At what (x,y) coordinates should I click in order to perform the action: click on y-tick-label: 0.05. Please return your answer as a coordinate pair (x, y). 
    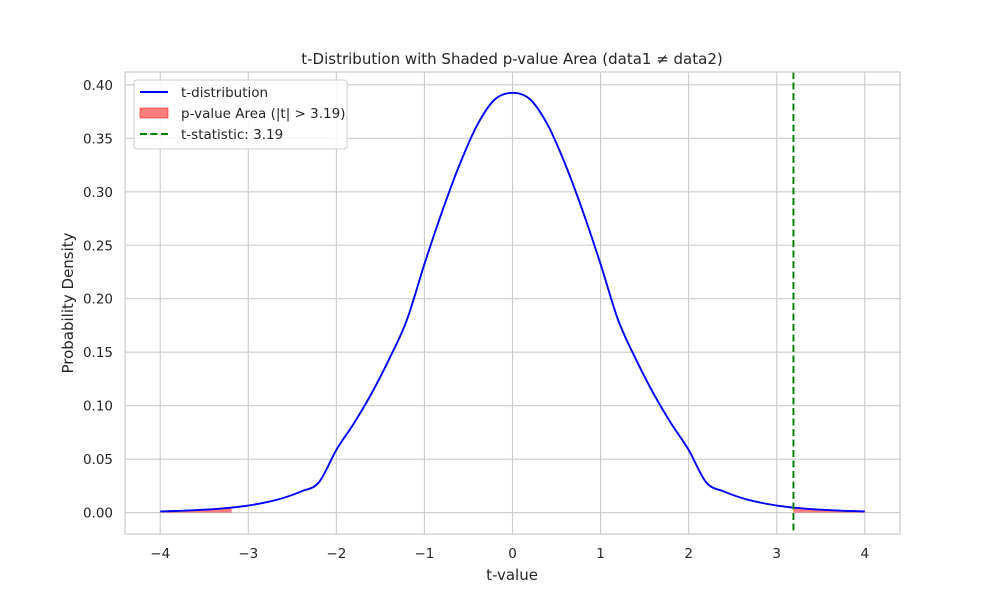
    Looking at the image, I should click on (98, 460).